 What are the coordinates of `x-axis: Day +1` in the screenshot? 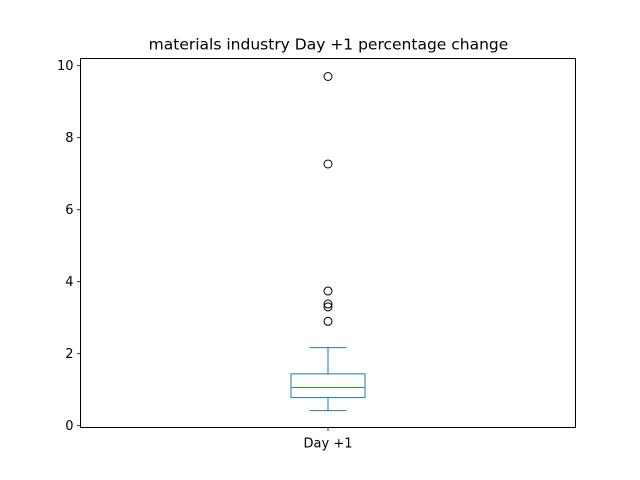 It's located at (328, 439).